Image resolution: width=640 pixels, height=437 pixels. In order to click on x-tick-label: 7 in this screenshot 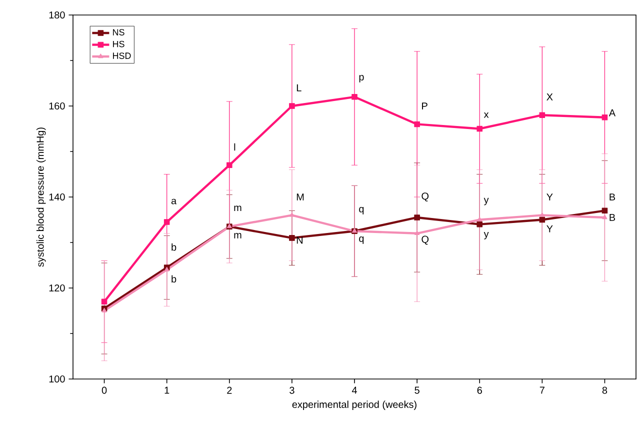, I will do `click(542, 390)`.